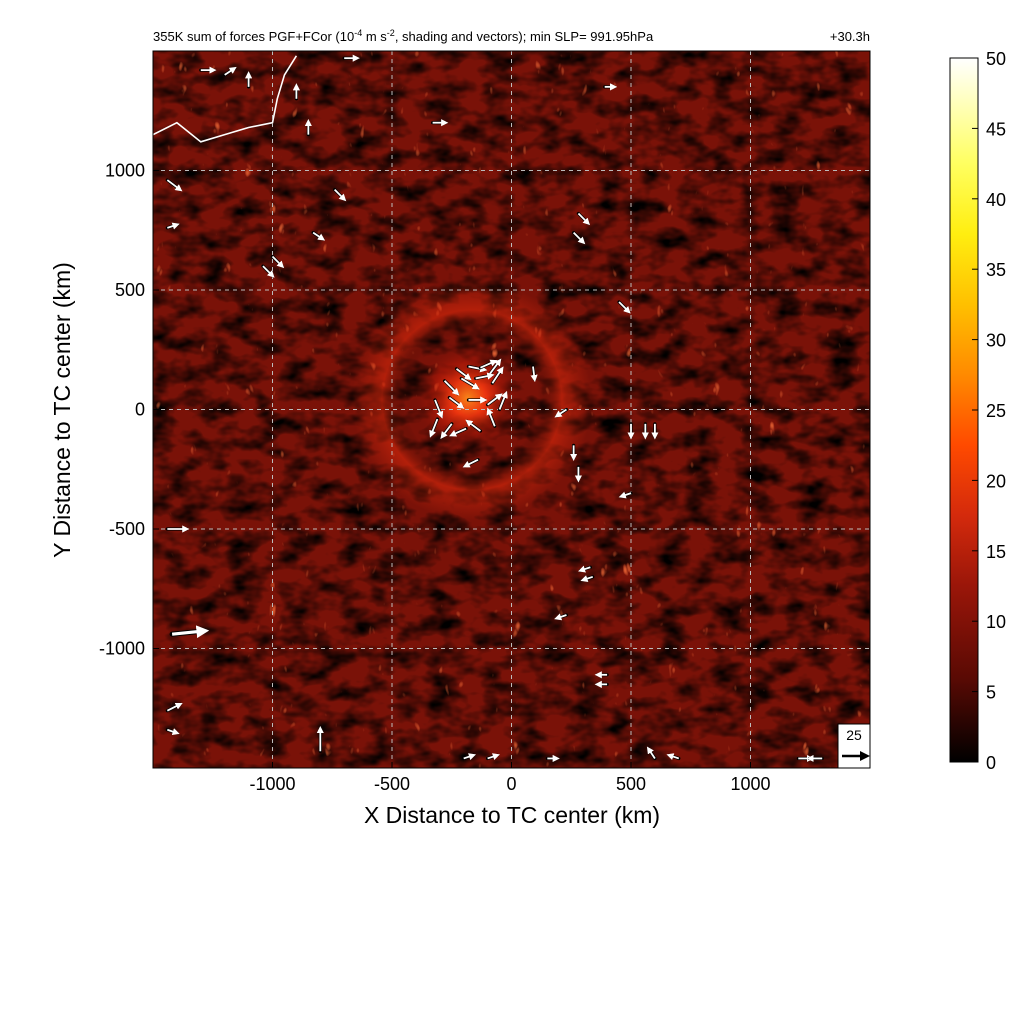  I want to click on colorbar-ticks: 0 5 10 15 20 25 30 35 40 45 50, so click(989, 411).